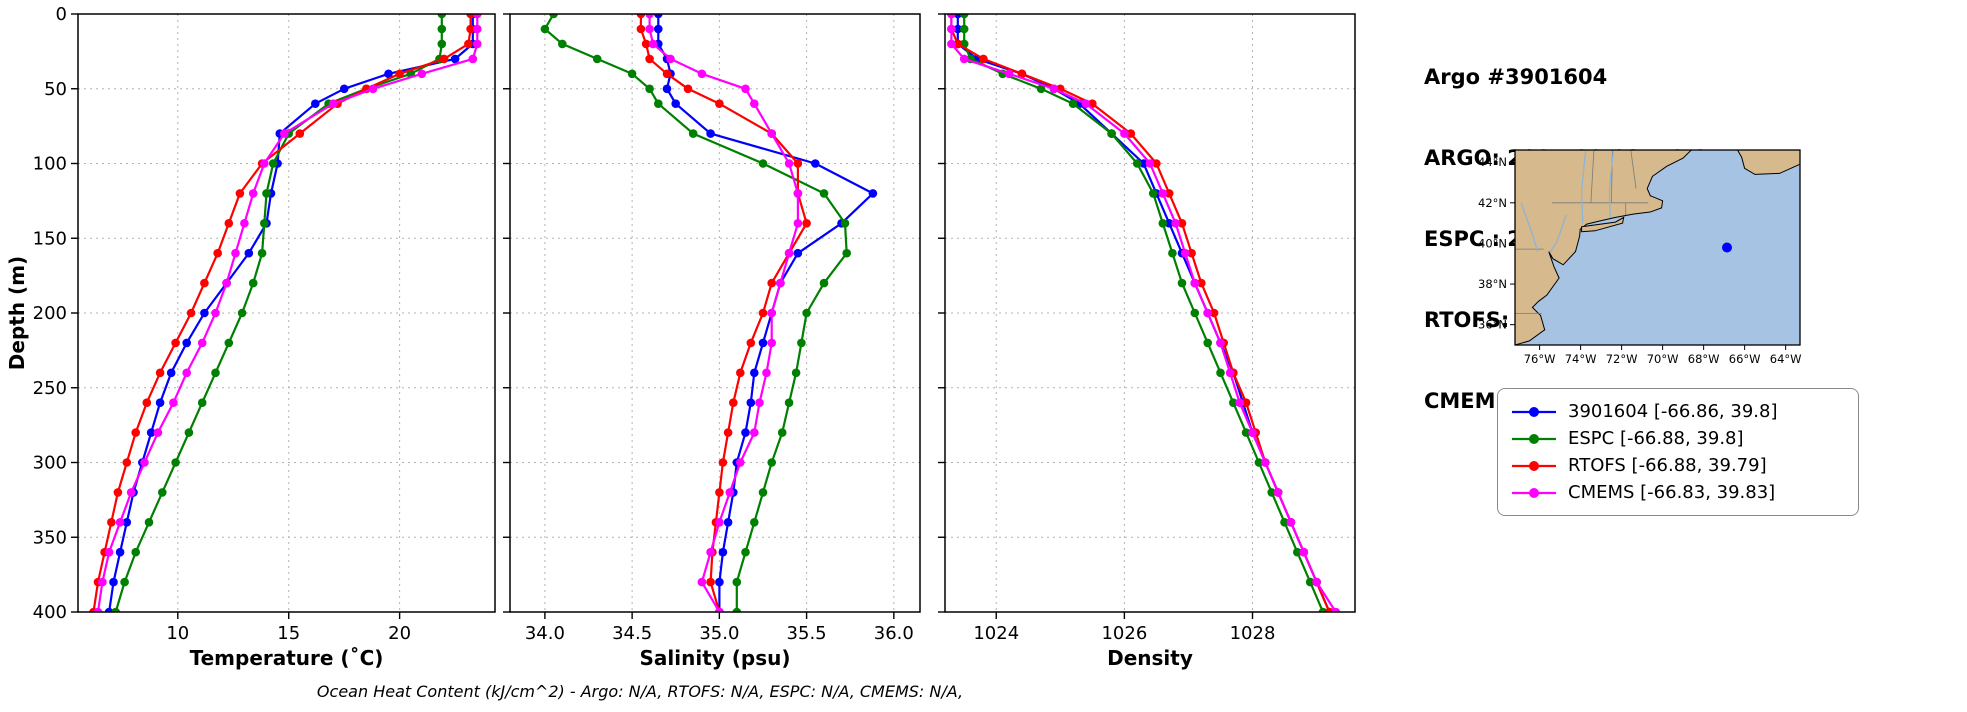  What do you see at coordinates (1534, 492) in the screenshot?
I see `legend-marker-cmems` at bounding box center [1534, 492].